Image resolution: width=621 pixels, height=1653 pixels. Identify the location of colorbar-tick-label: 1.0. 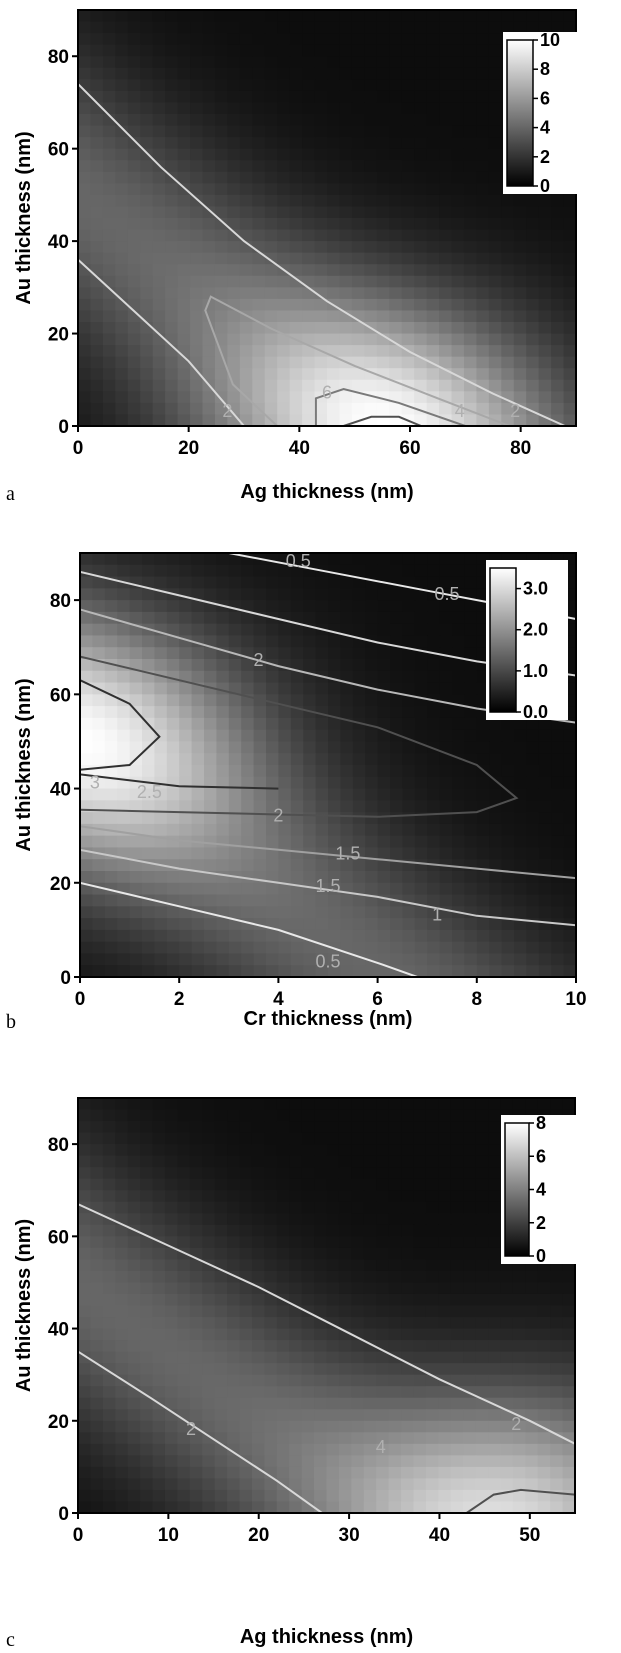
(535, 671).